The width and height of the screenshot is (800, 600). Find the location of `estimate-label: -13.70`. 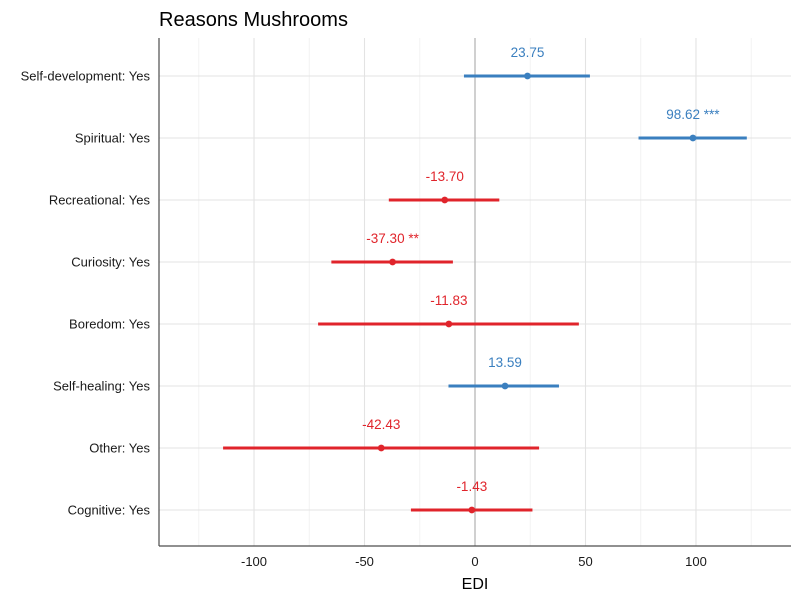

estimate-label: -13.70 is located at coordinates (445, 176).